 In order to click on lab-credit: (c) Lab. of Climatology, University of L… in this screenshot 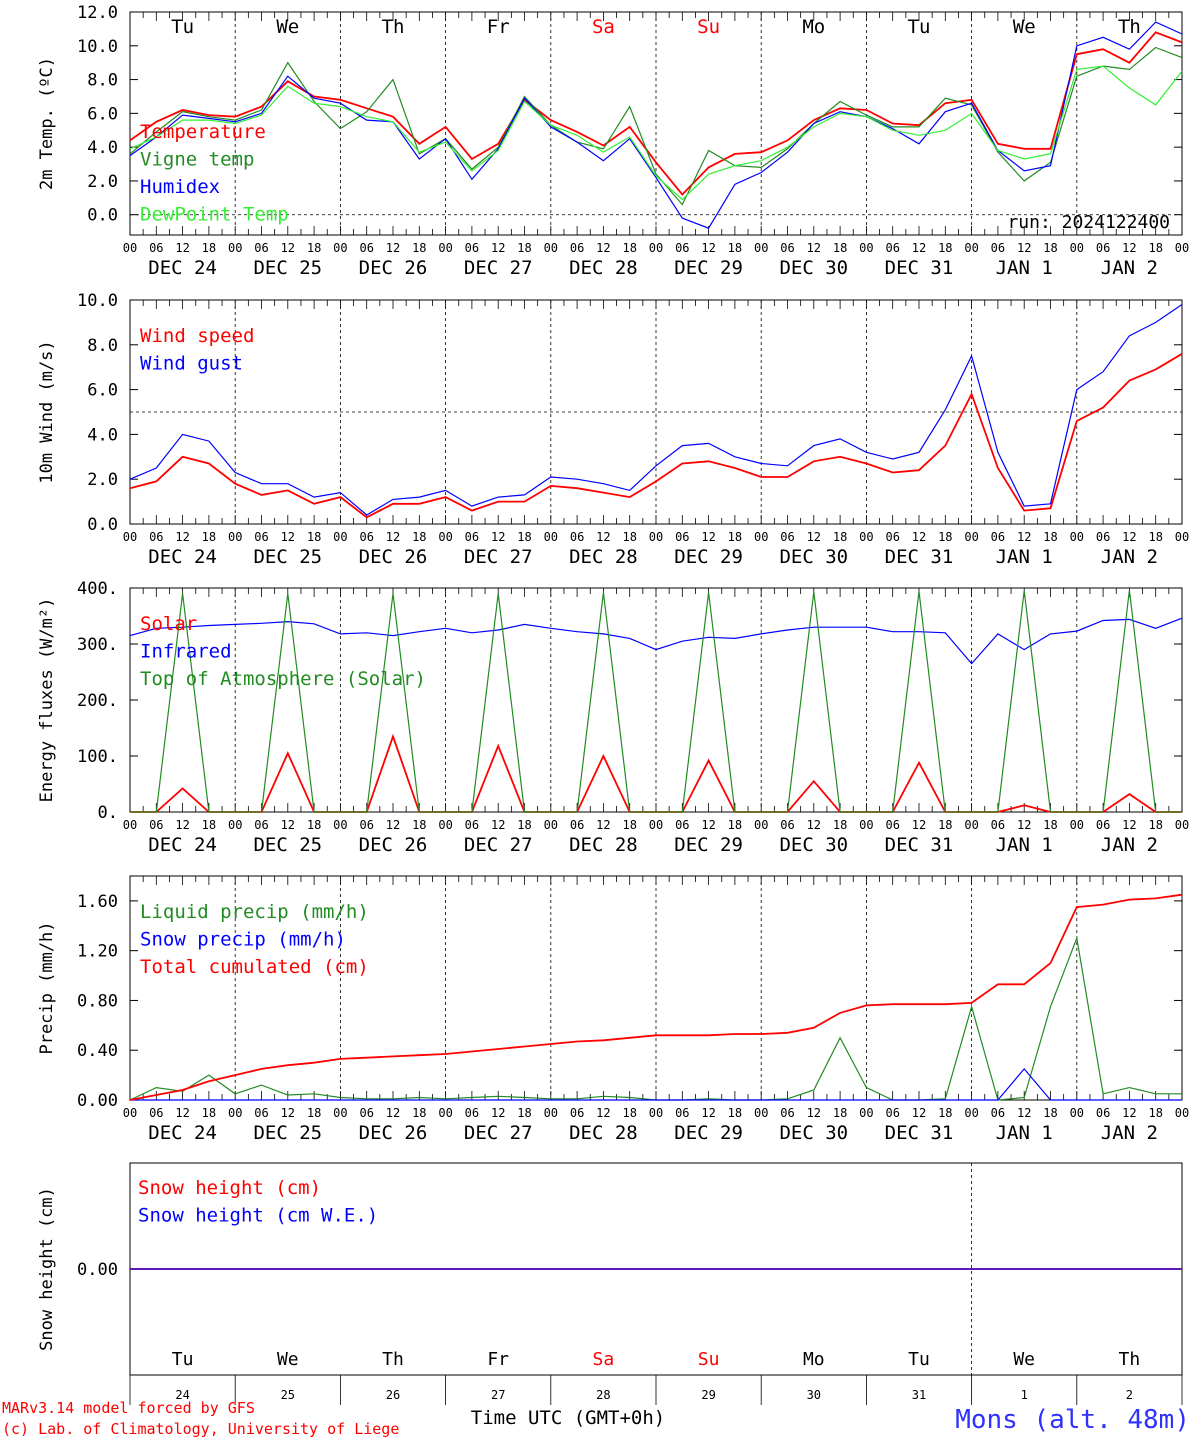, I will do `click(200, 1429)`.